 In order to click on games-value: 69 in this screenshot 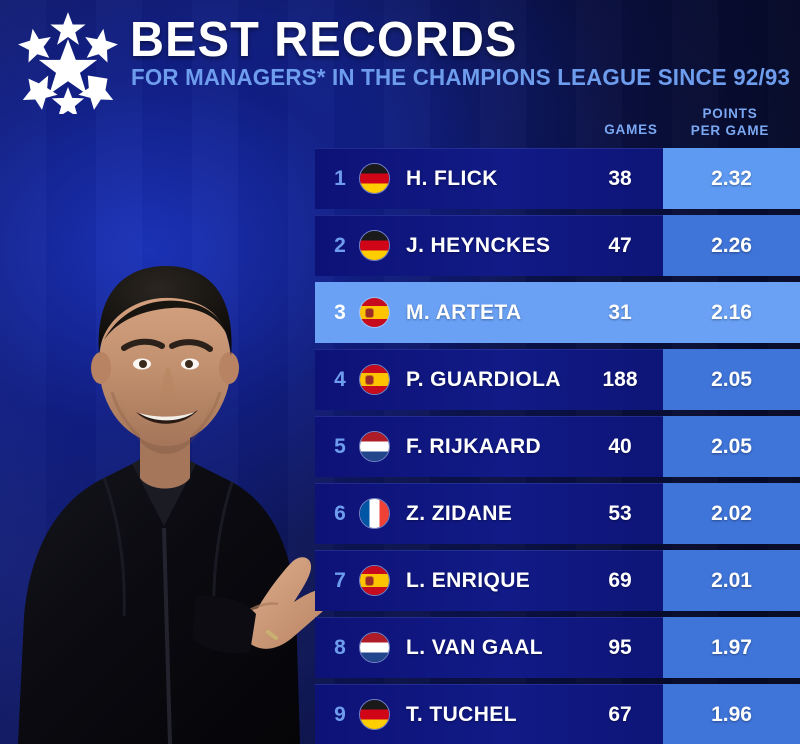, I will do `click(620, 580)`.